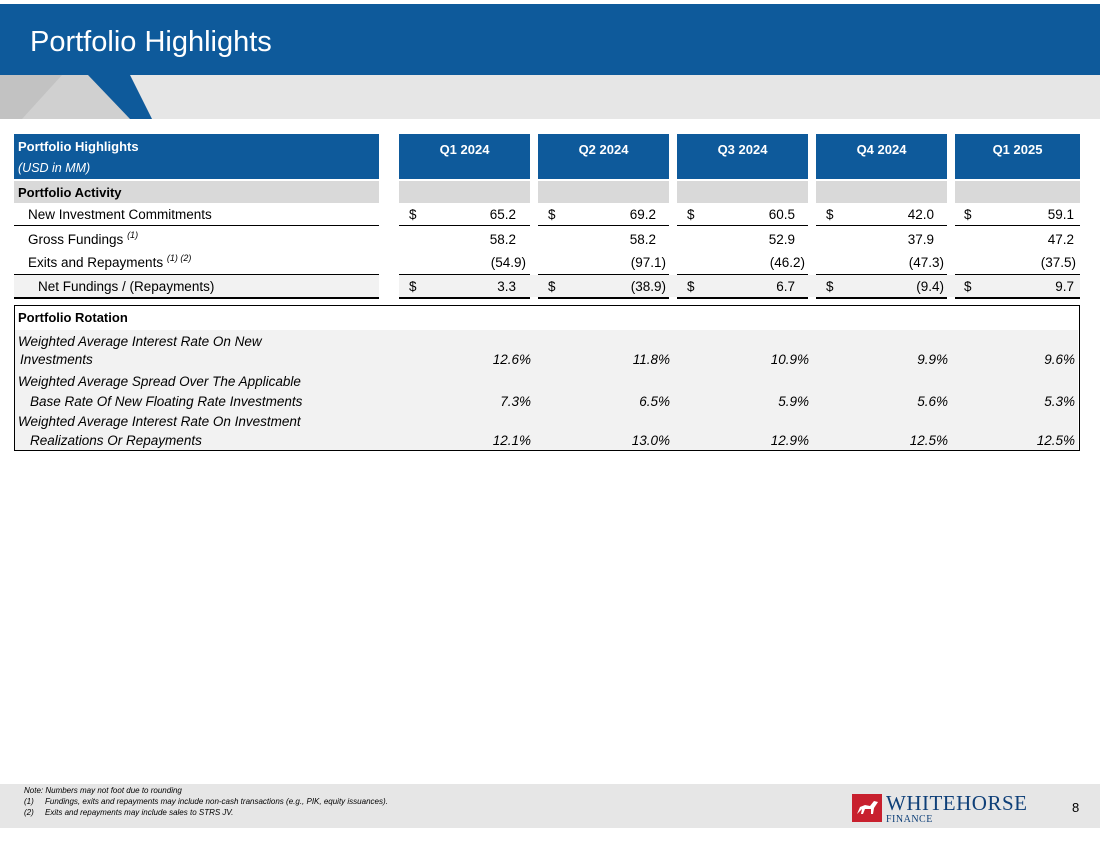  What do you see at coordinates (550, 39) in the screenshot?
I see `title-band: Portfolio Highlights` at bounding box center [550, 39].